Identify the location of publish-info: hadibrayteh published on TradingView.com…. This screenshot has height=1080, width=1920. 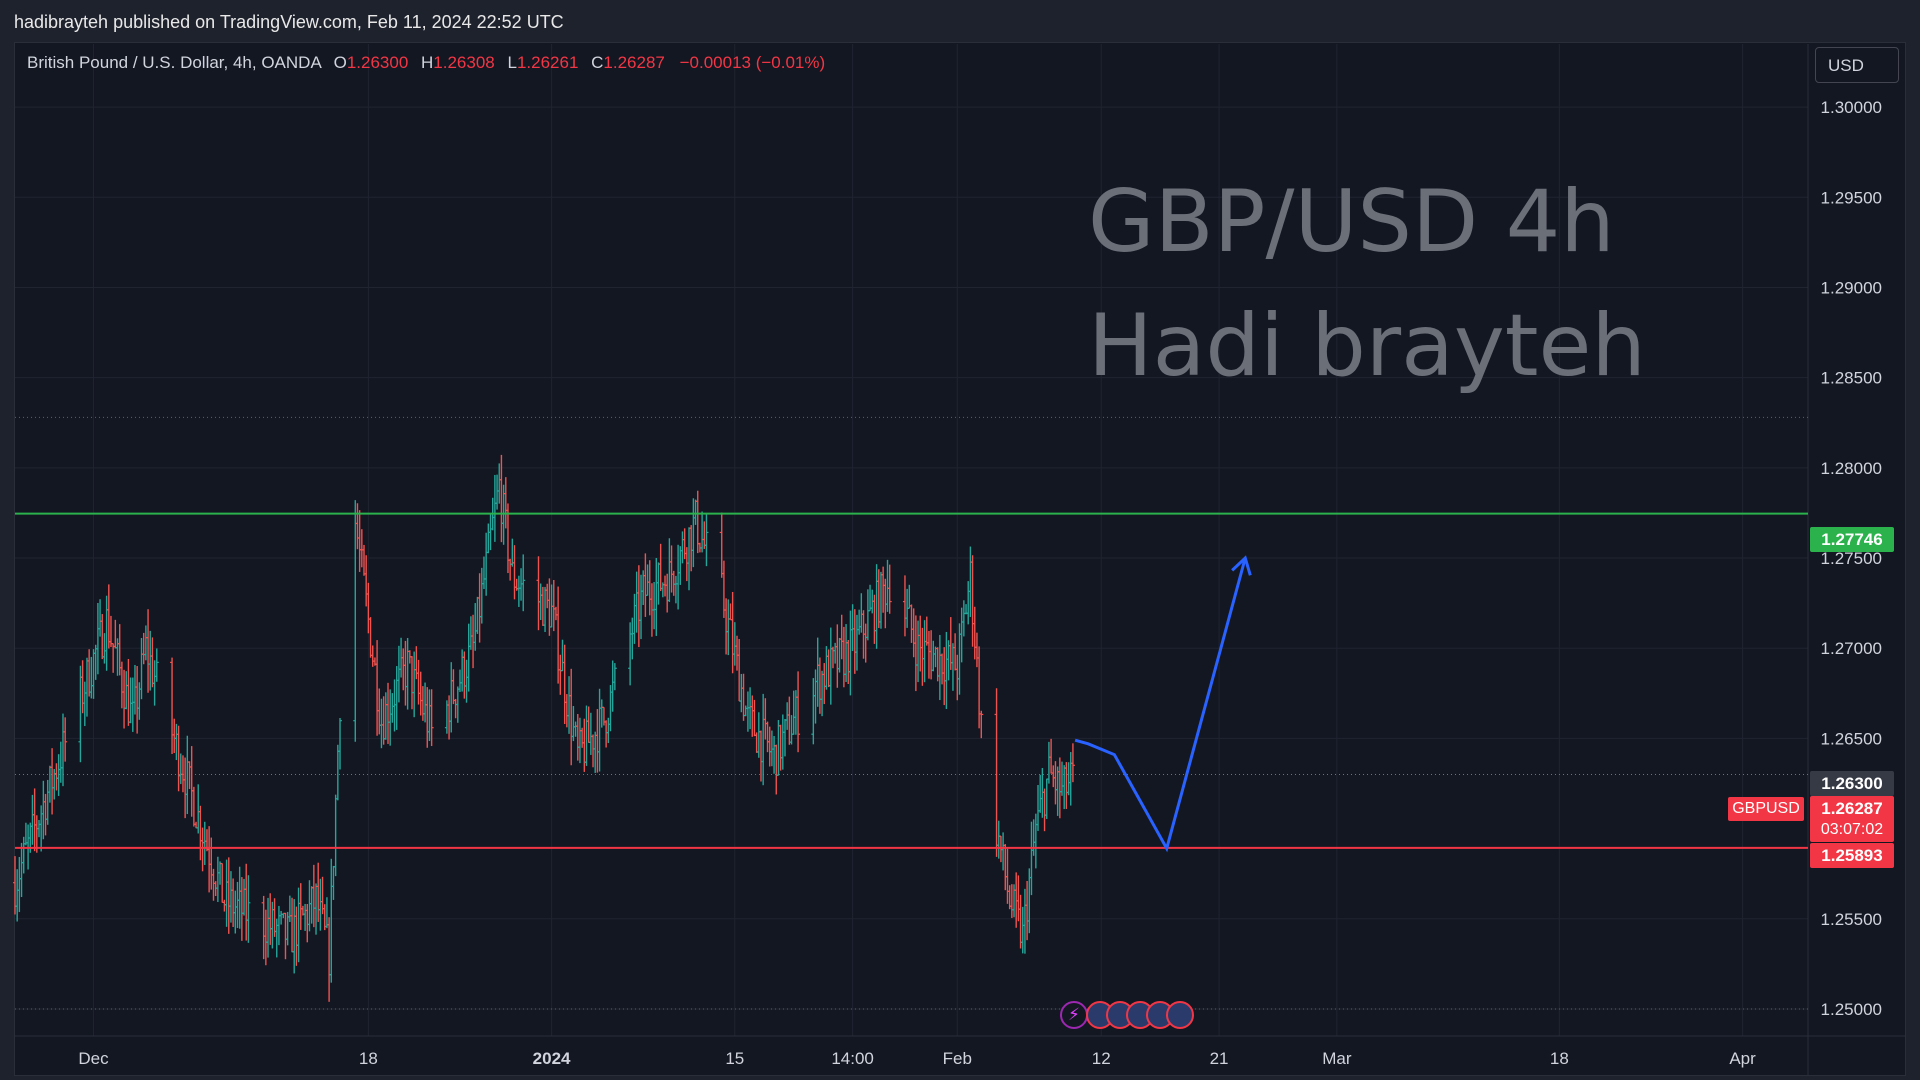
(289, 22).